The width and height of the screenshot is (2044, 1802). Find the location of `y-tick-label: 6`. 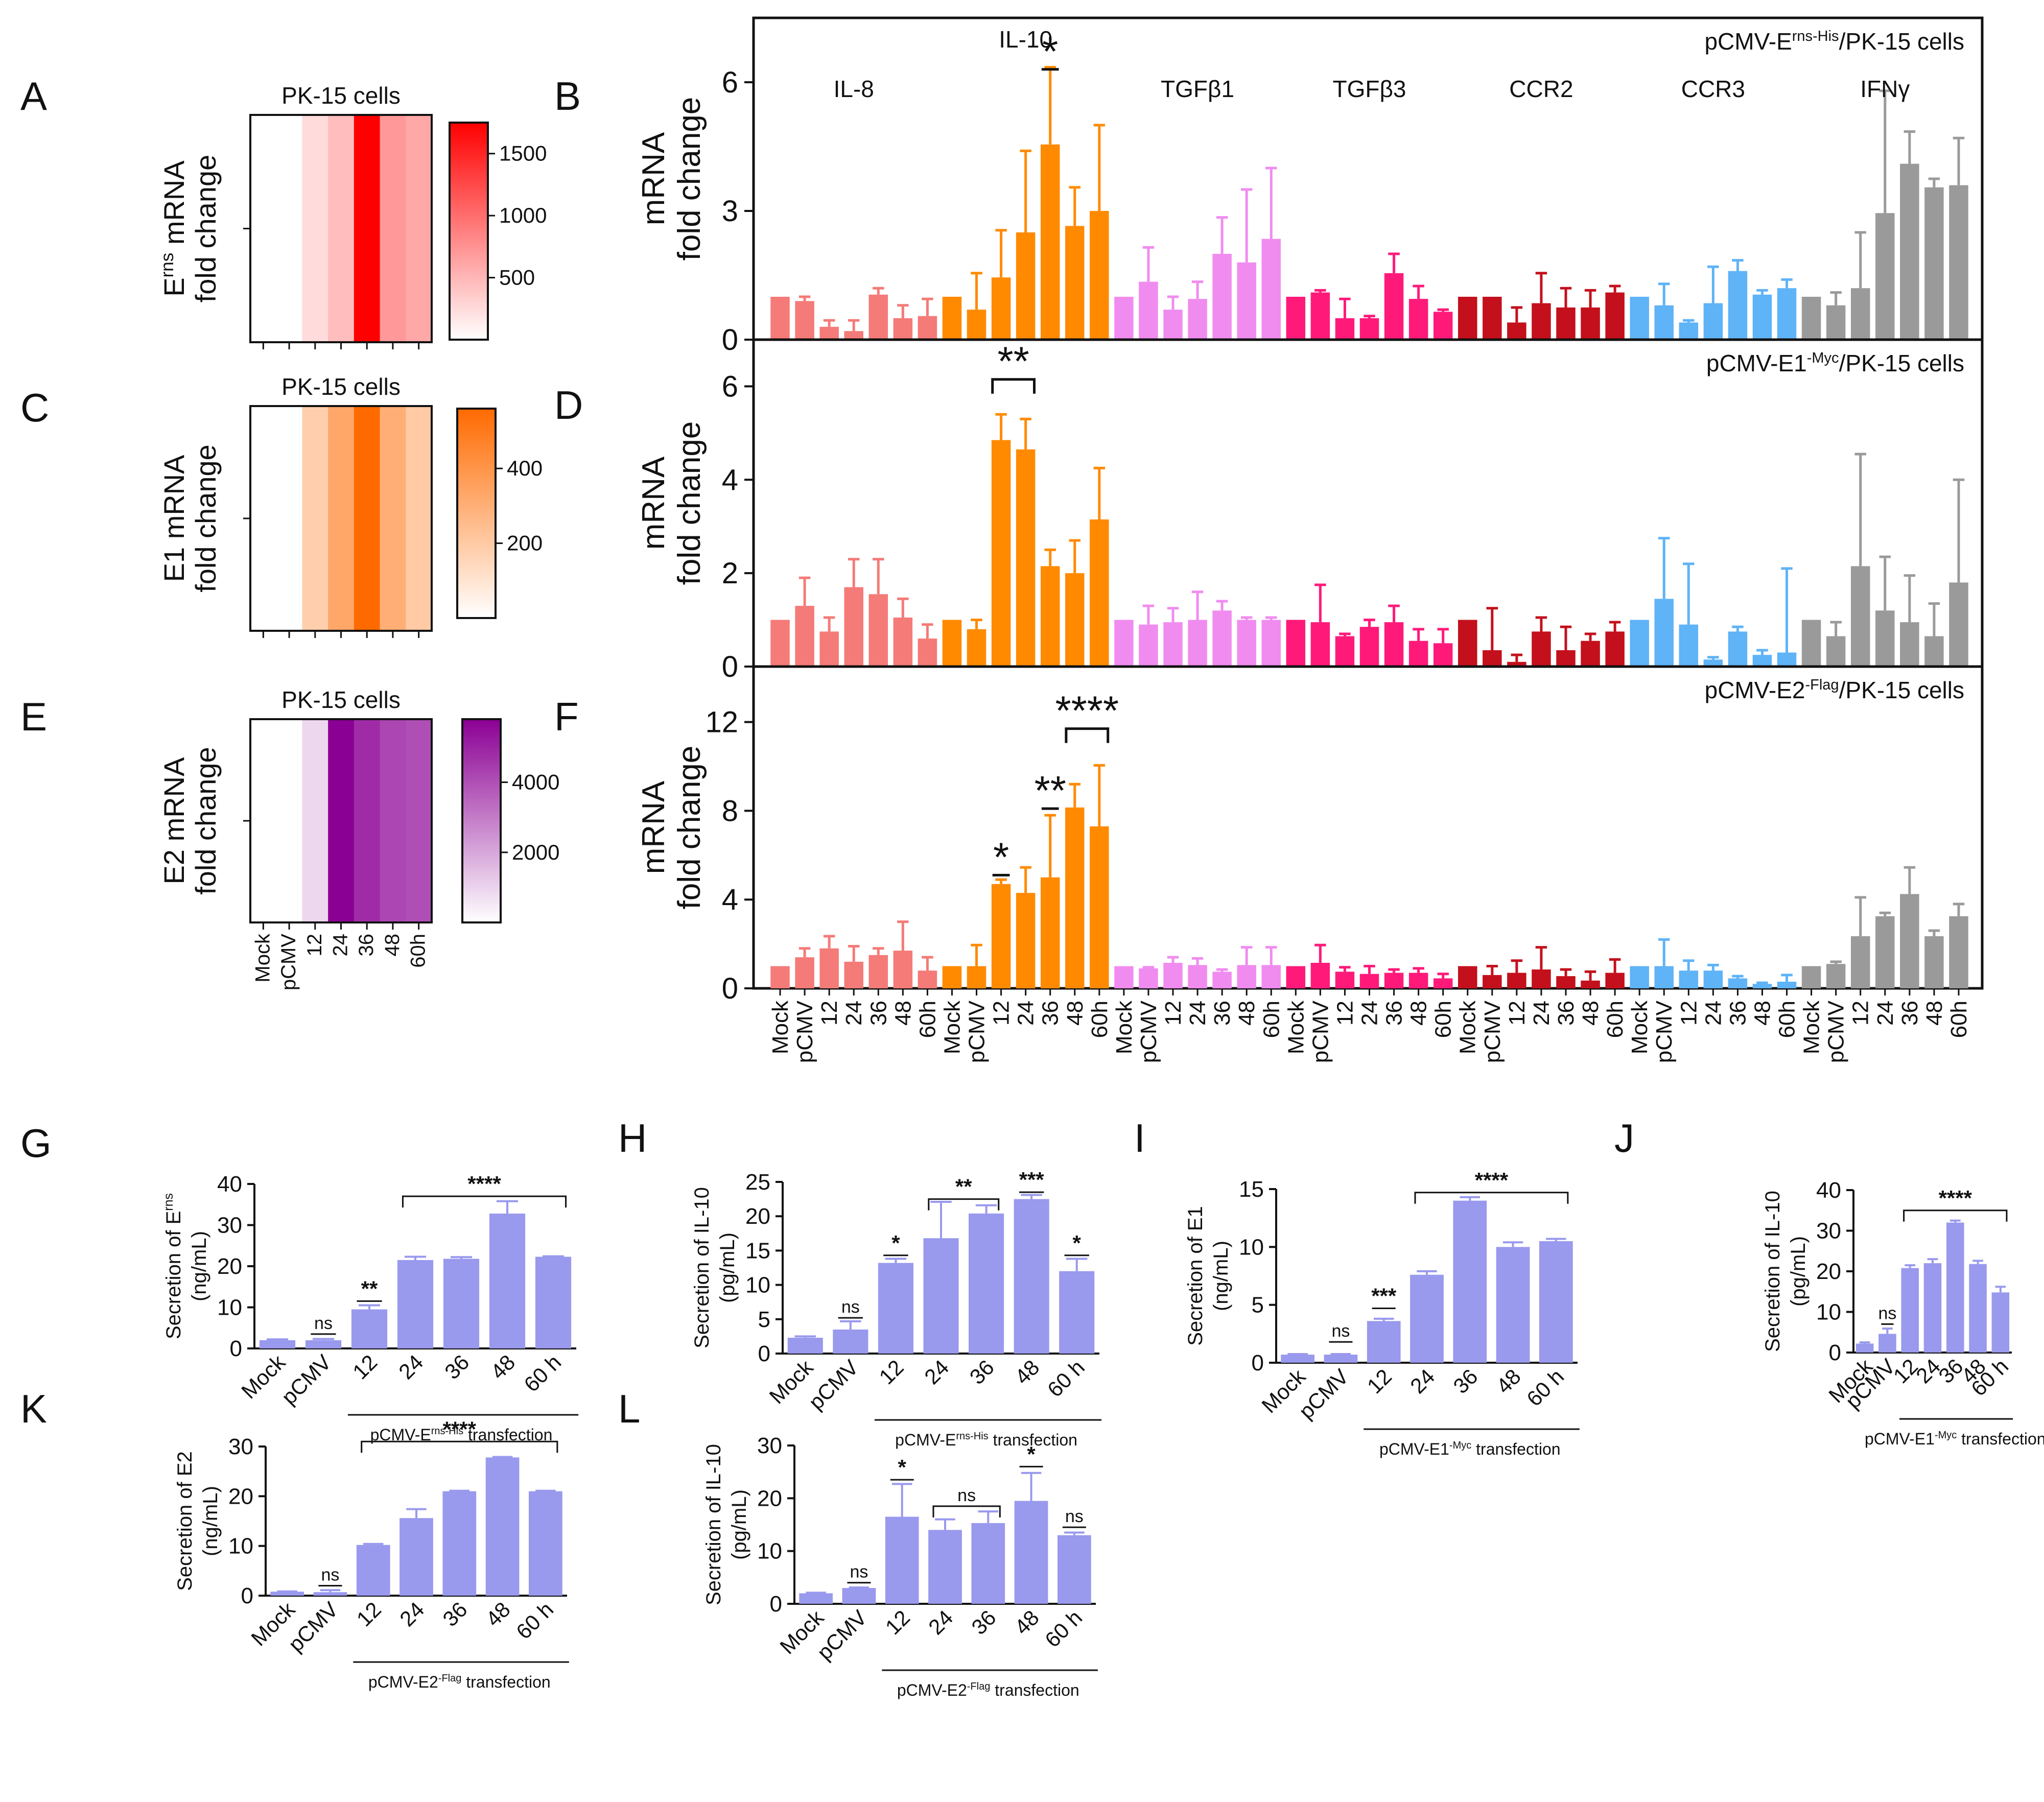

y-tick-label: 6 is located at coordinates (730, 386).